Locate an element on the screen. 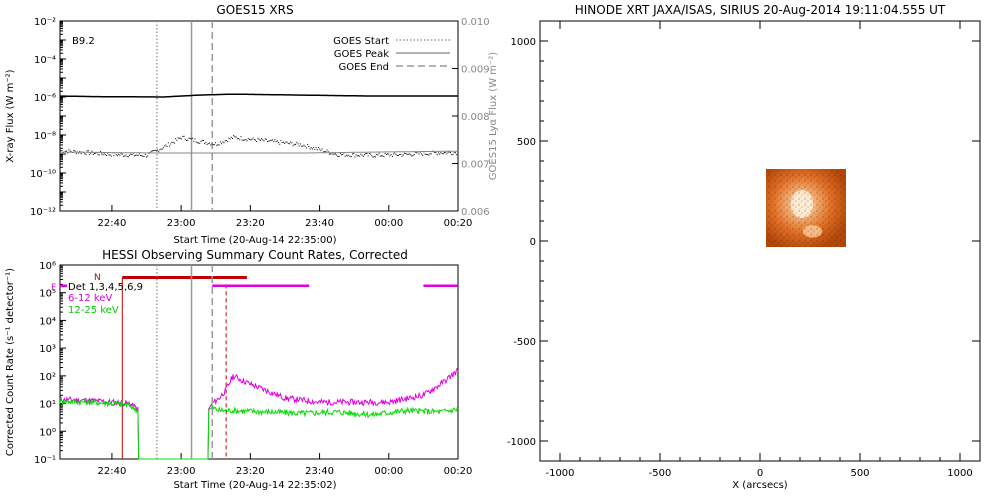 This screenshot has height=500, width=1000. xrt-y-tick-label: 500 is located at coordinates (526, 142).